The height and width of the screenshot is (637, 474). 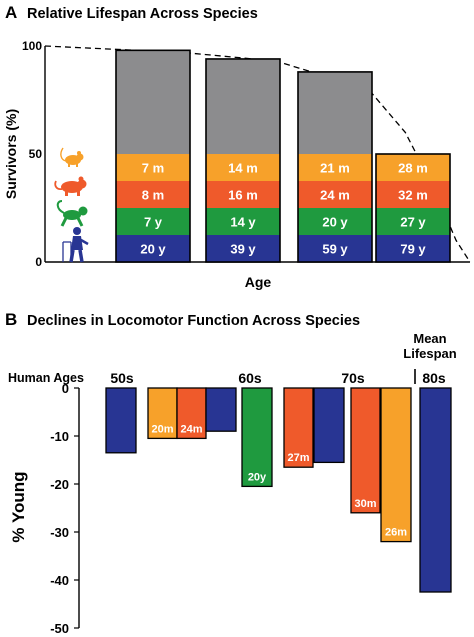 I want to click on panel-b-bar-label: 27m, so click(x=298, y=458).